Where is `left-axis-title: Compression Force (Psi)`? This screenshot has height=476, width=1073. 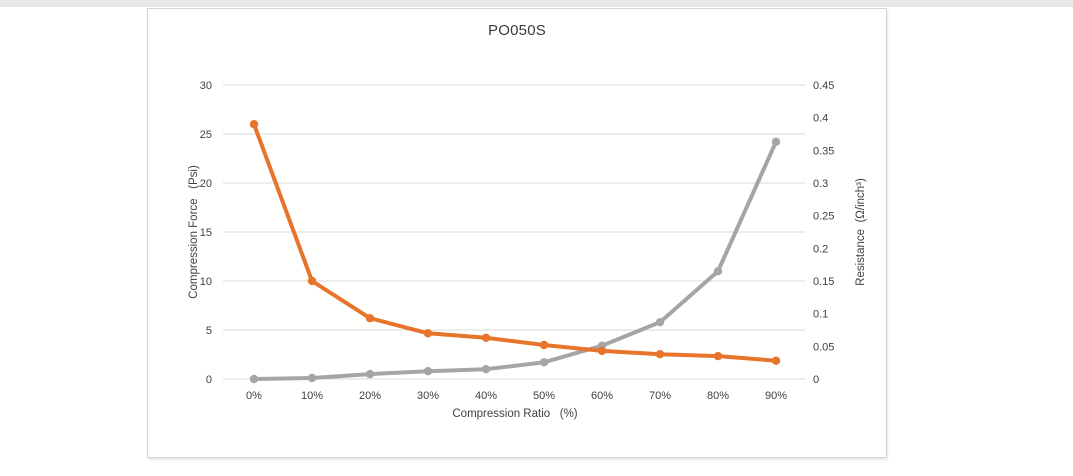
left-axis-title: Compression Force (Psi) is located at coordinates (194, 232).